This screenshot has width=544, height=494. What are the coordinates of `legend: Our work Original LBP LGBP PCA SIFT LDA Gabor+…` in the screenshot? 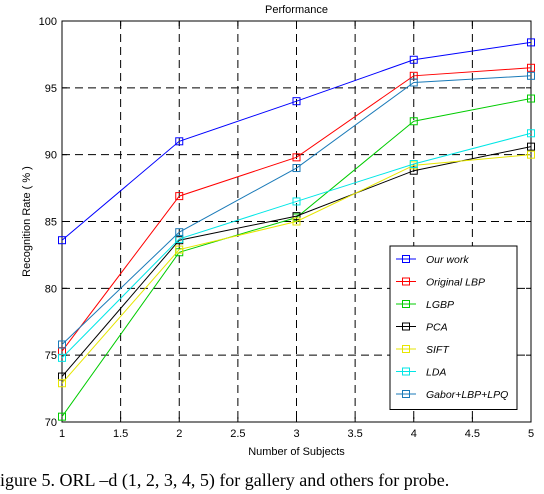 It's located at (453, 327).